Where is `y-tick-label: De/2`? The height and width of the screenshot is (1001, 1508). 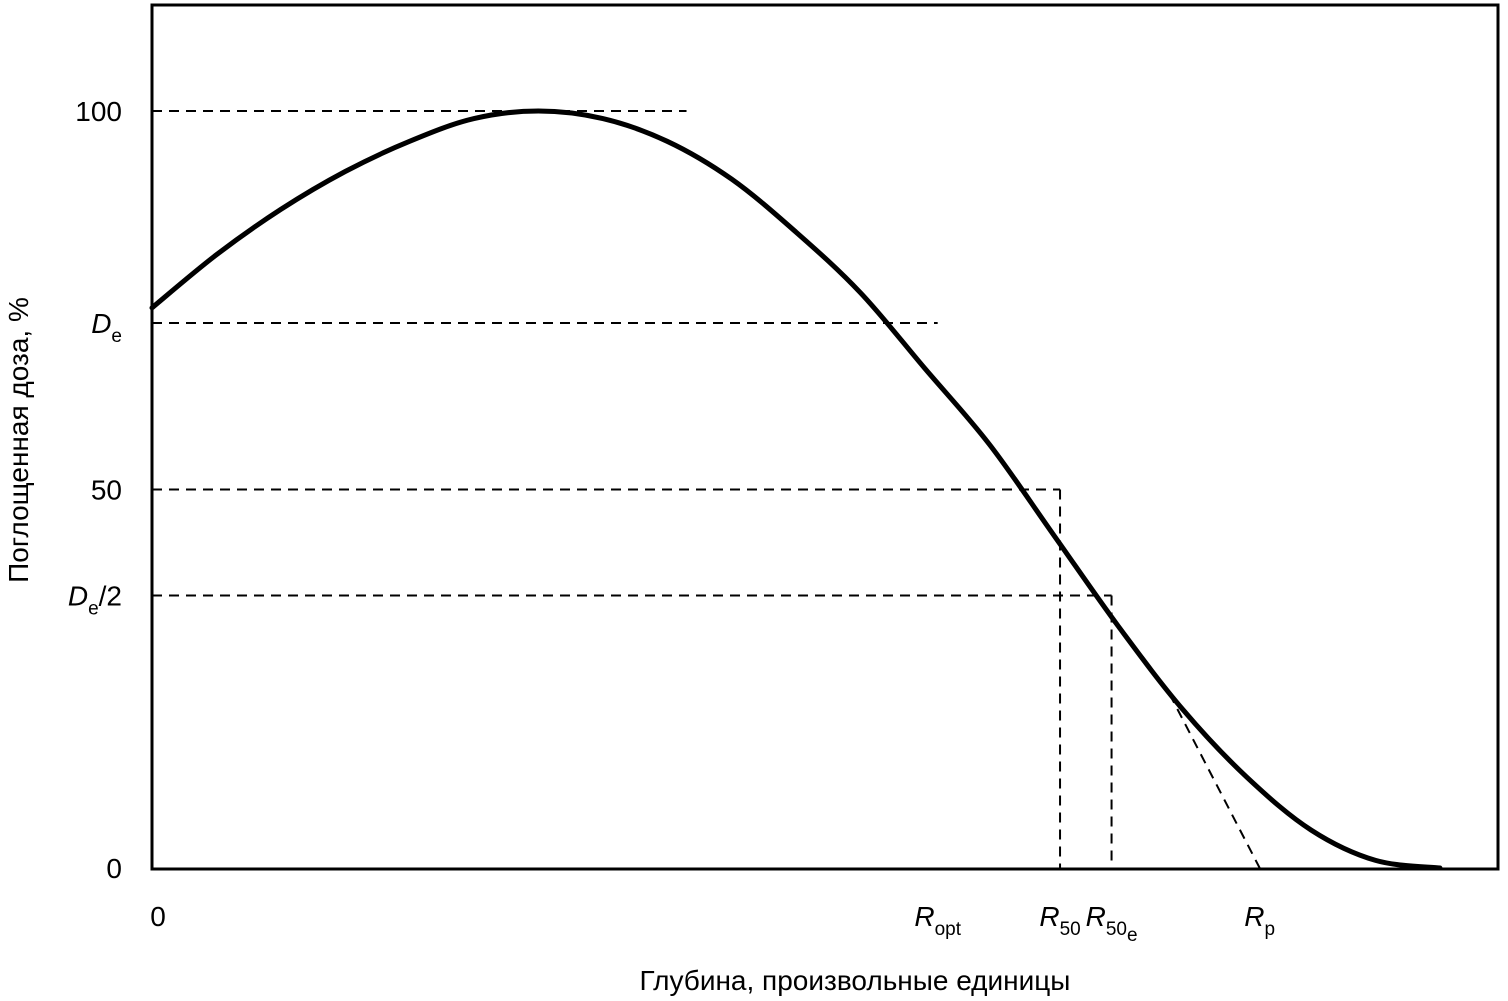 y-tick-label: De/2 is located at coordinates (95, 599).